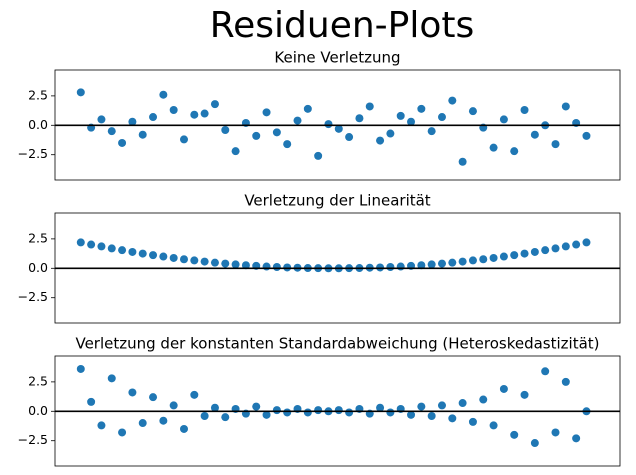  I want to click on subplot-title: Verletzung der Linearität, so click(337, 201).